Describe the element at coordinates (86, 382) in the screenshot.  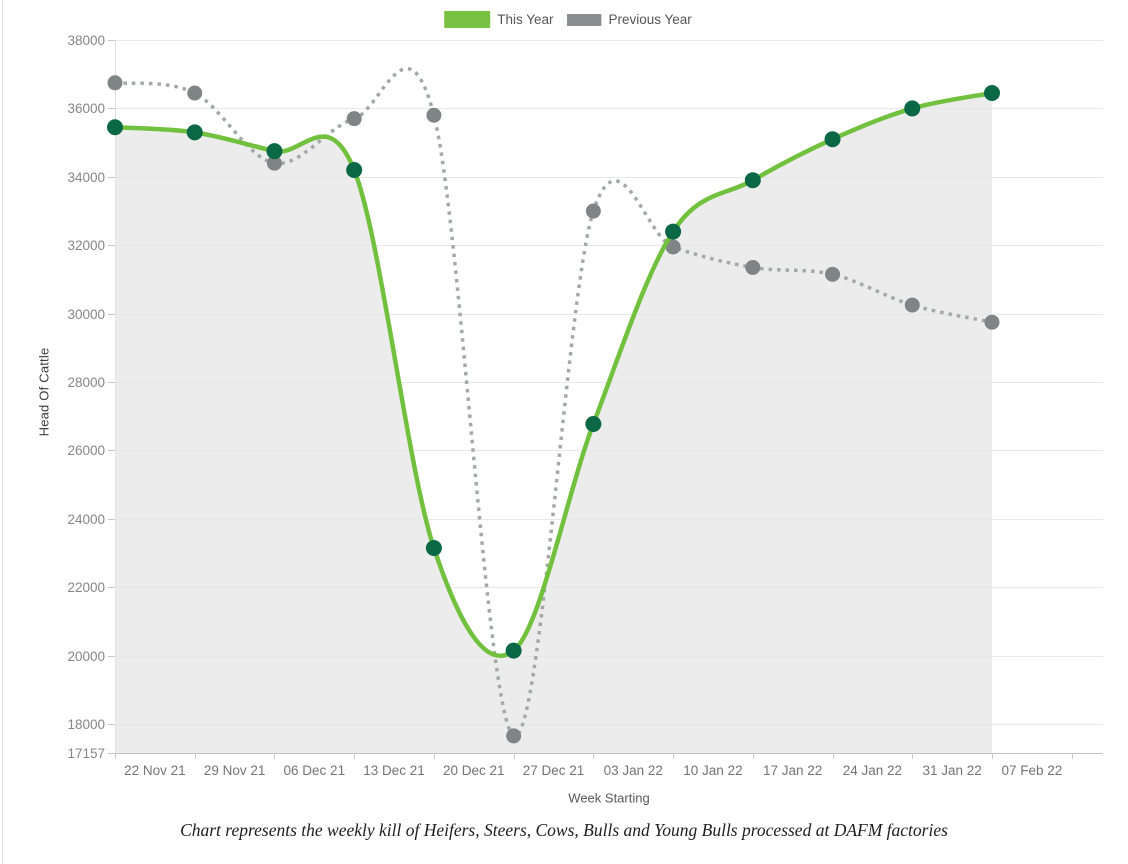
I see `y-tick-label: 28000` at that location.